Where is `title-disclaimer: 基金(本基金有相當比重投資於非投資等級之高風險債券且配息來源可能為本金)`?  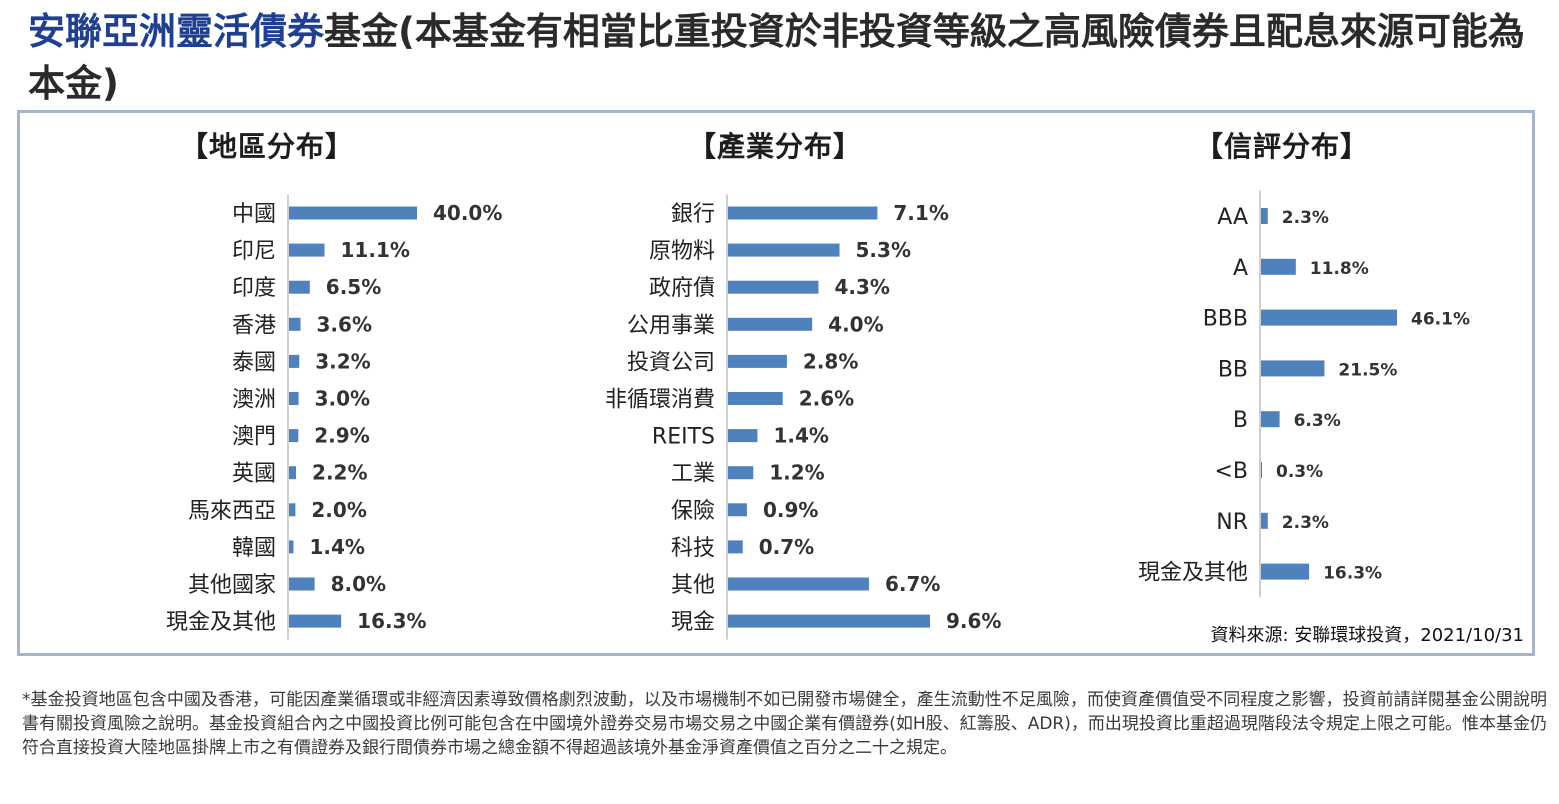 title-disclaimer: 基金(本基金有相當比重投資於非投資等級之高風險債券且配息來源可能為本金) is located at coordinates (776, 57).